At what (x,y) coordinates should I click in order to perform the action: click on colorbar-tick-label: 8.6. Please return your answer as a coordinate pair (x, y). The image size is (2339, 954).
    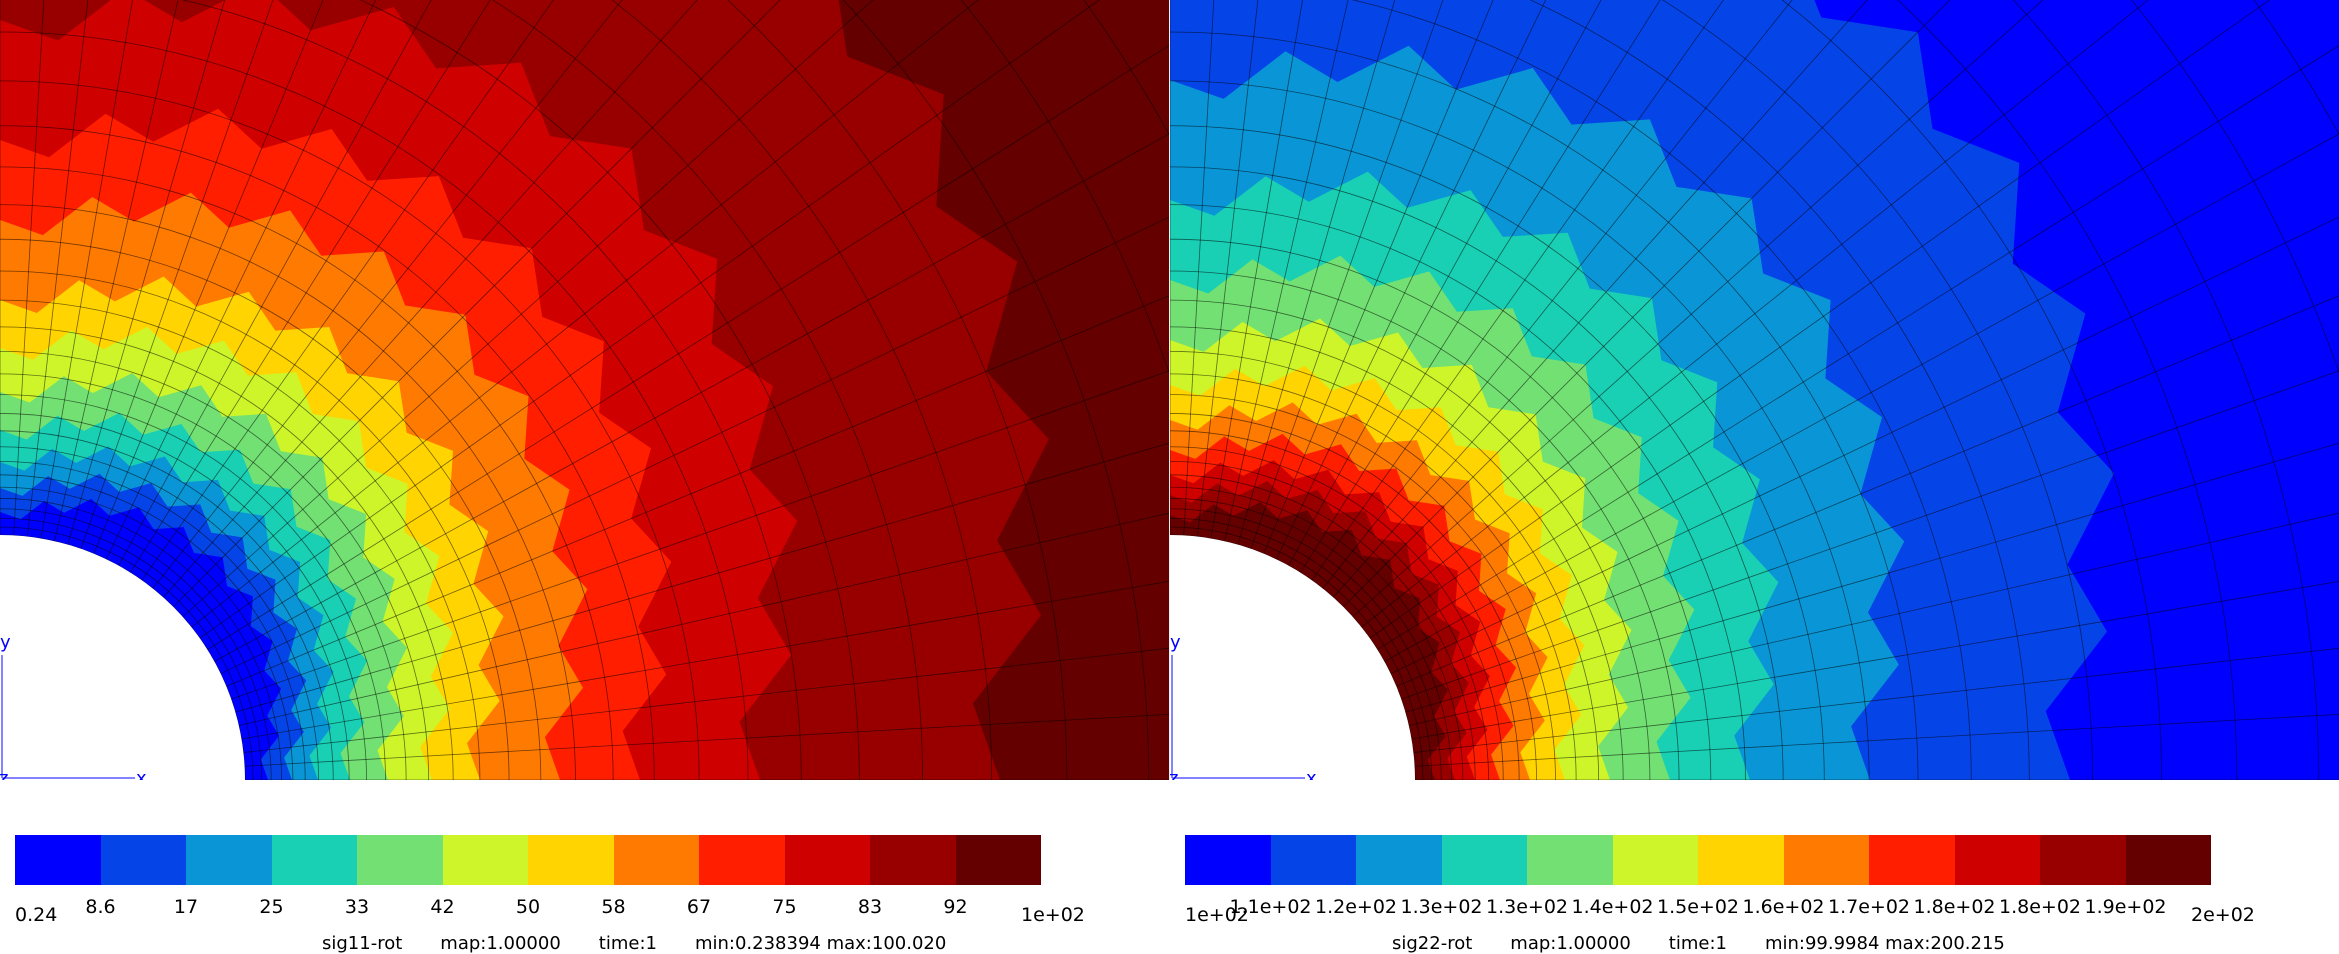
    Looking at the image, I should click on (100, 907).